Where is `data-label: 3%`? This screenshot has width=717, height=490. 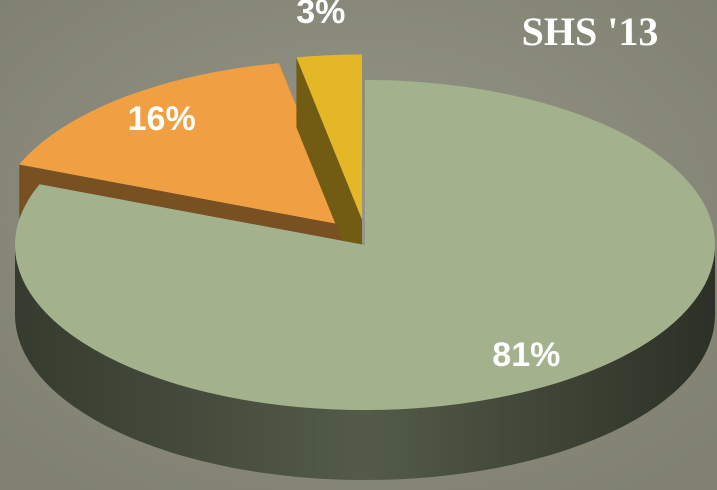 data-label: 3% is located at coordinates (320, 15).